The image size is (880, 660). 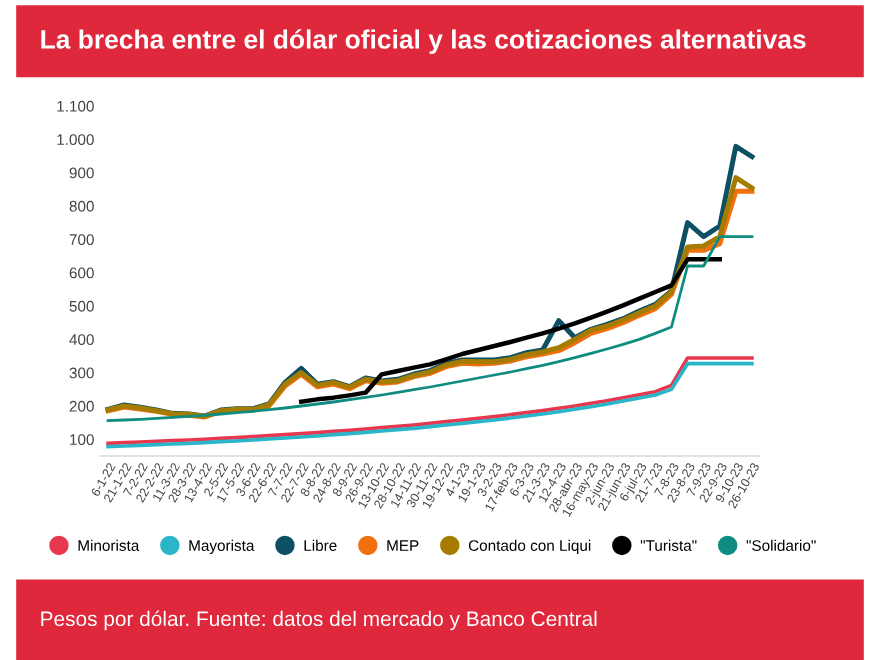 What do you see at coordinates (319, 620) in the screenshot?
I see `text: Pesos por dólar. Fuente: datos del mercado y Banco Central` at bounding box center [319, 620].